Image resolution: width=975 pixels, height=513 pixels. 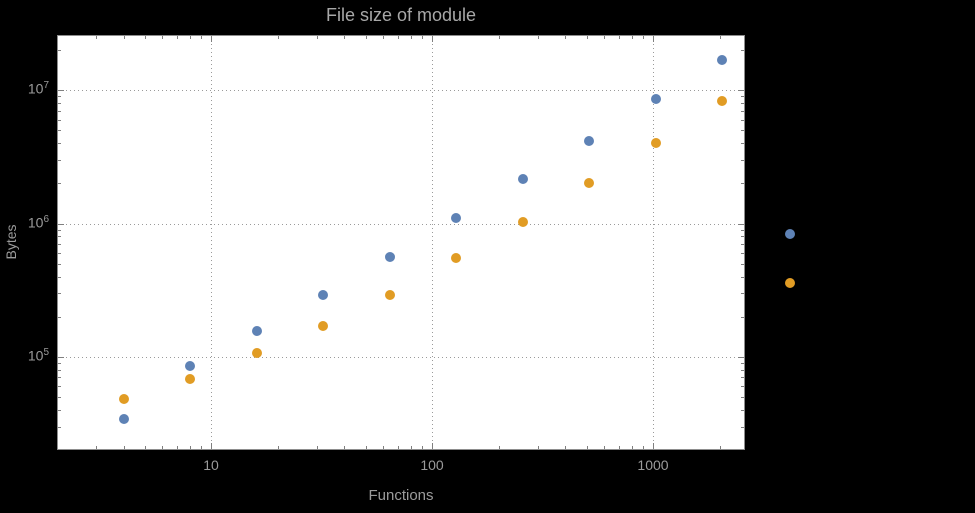 I want to click on chart-title: File size of module, so click(x=401, y=15).